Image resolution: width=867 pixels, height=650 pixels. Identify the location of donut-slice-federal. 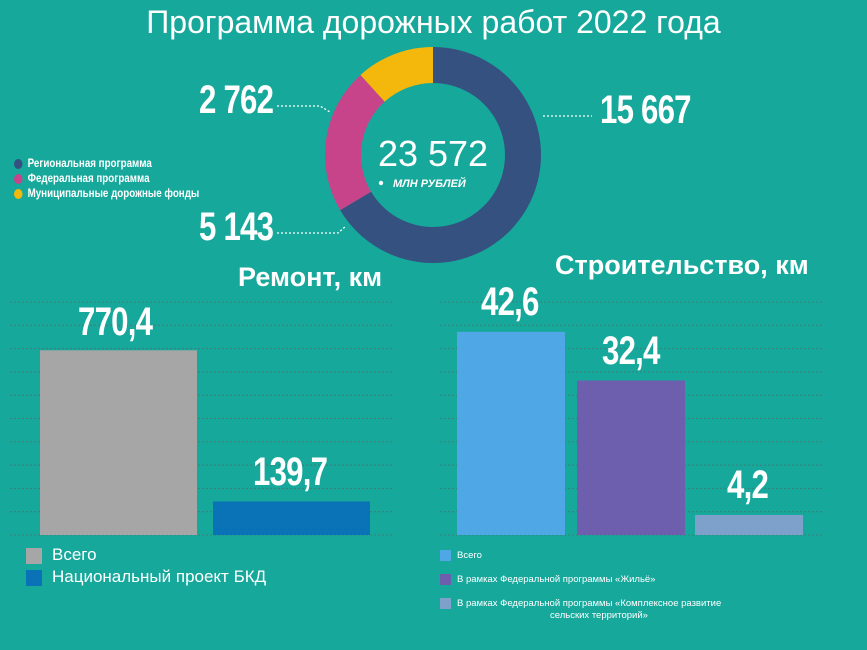
(355, 142).